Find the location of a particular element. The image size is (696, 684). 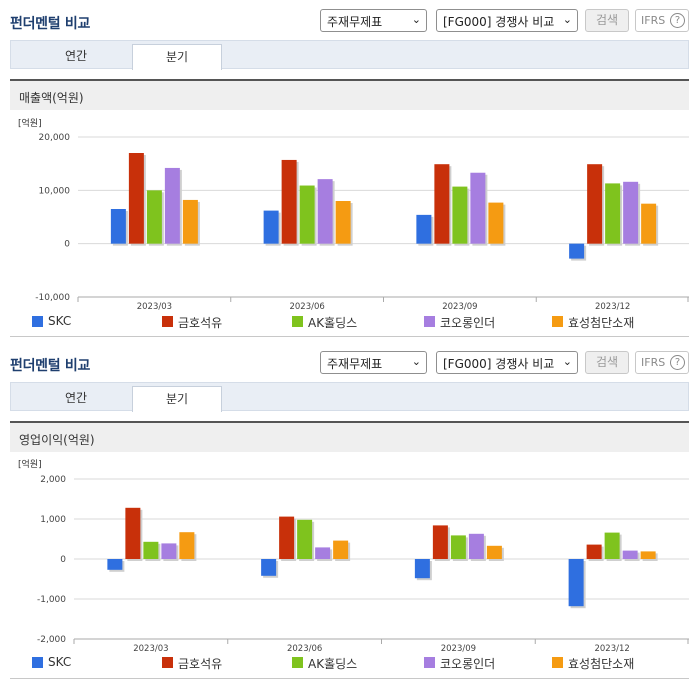

unit-label: [억원] is located at coordinates (30, 464).